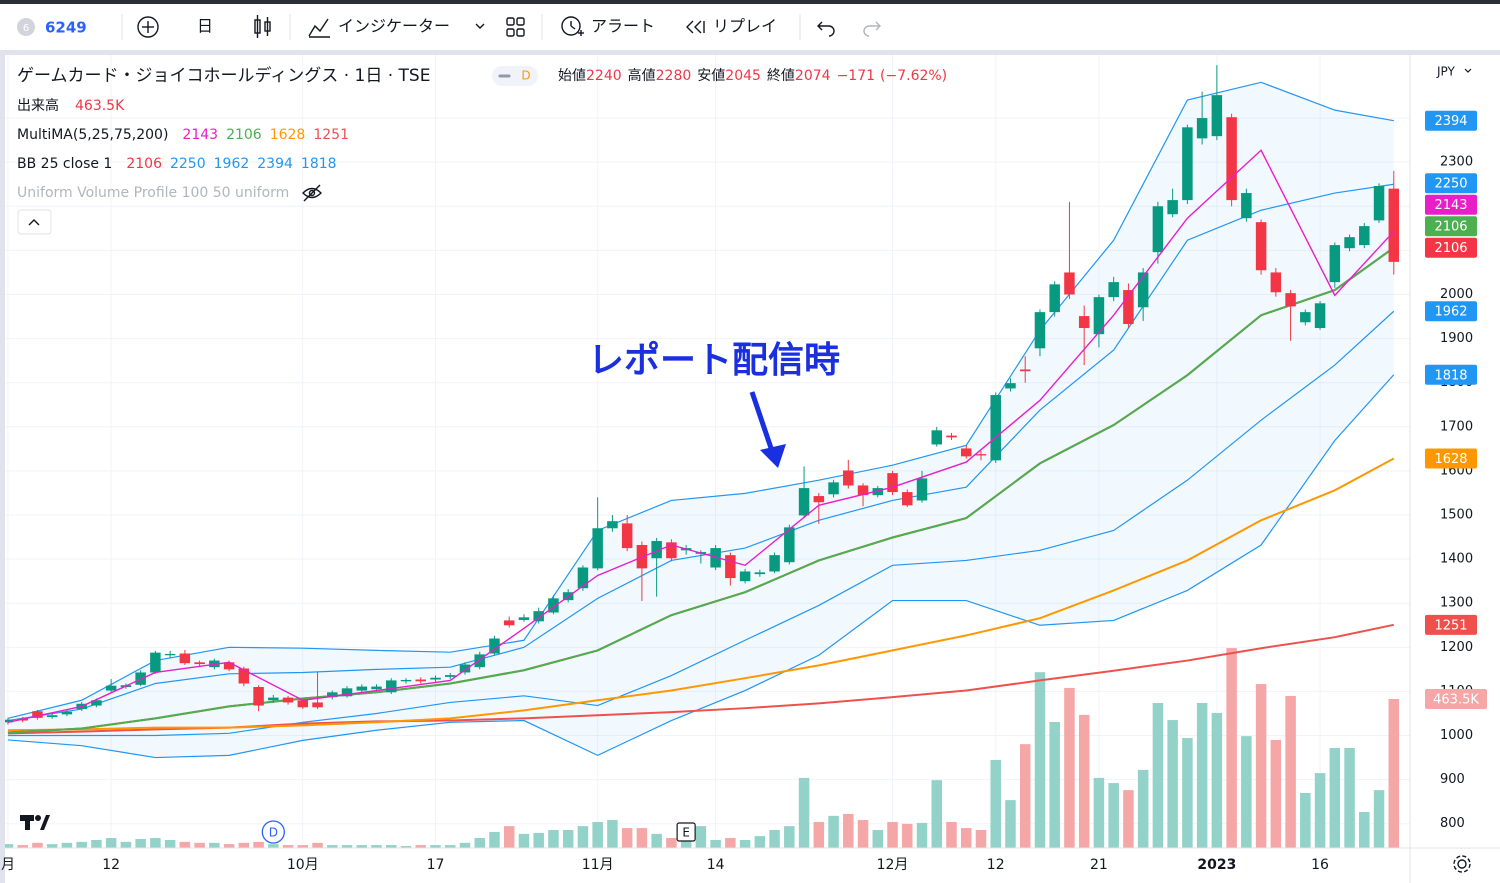  I want to click on layout-button, so click(515, 27).